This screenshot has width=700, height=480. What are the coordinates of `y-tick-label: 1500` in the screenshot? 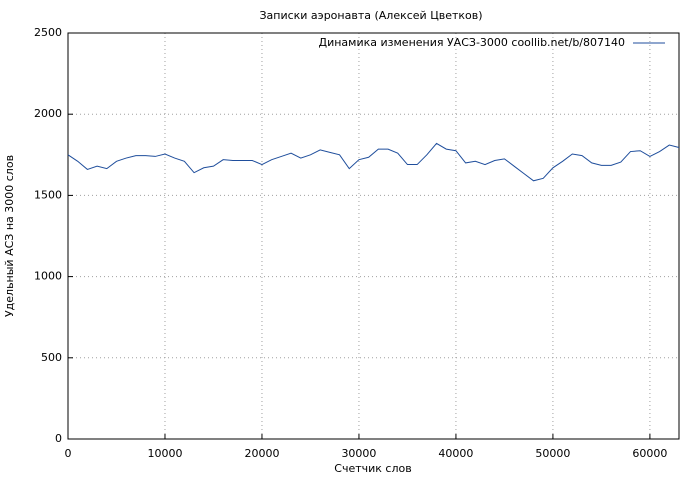 It's located at (48, 194).